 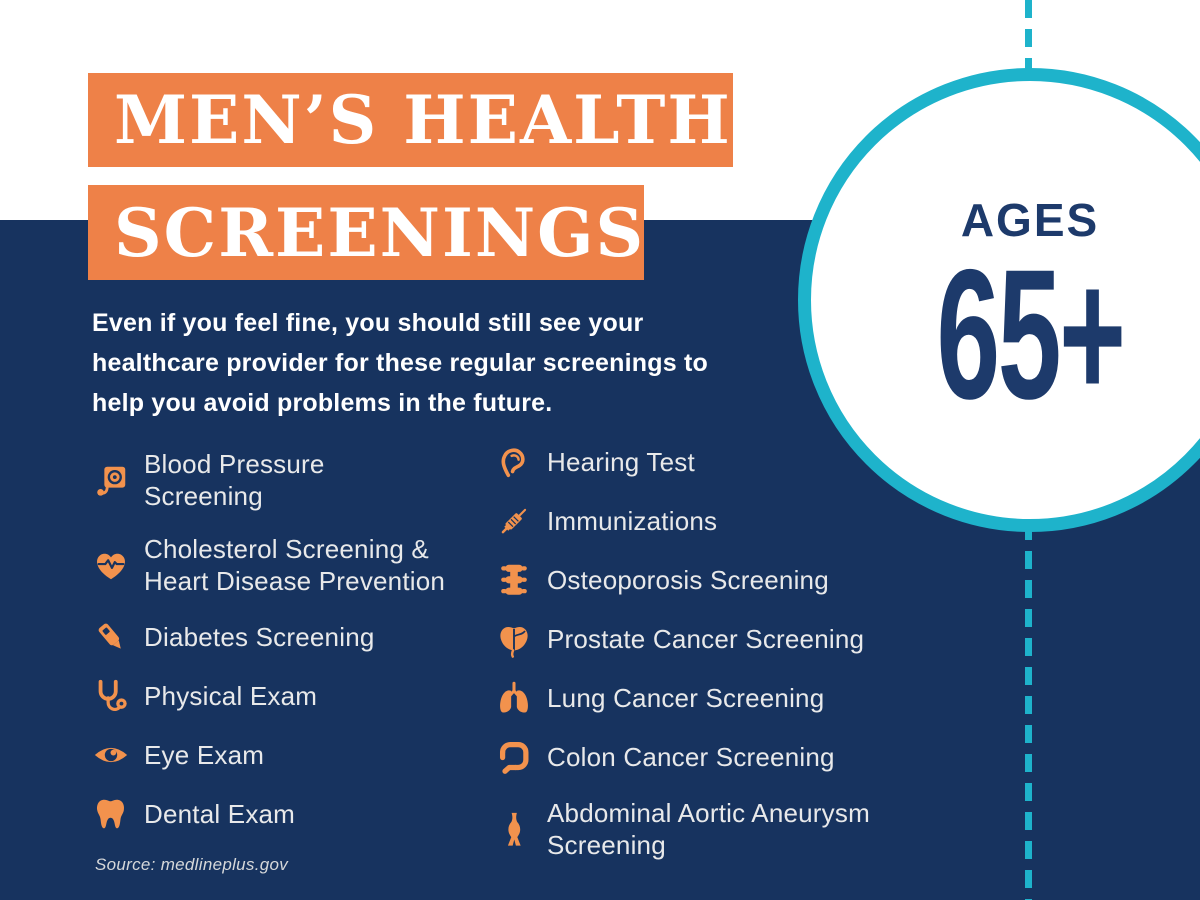 I want to click on list-item: Prostate Cancer Screening, so click(x=715, y=639).